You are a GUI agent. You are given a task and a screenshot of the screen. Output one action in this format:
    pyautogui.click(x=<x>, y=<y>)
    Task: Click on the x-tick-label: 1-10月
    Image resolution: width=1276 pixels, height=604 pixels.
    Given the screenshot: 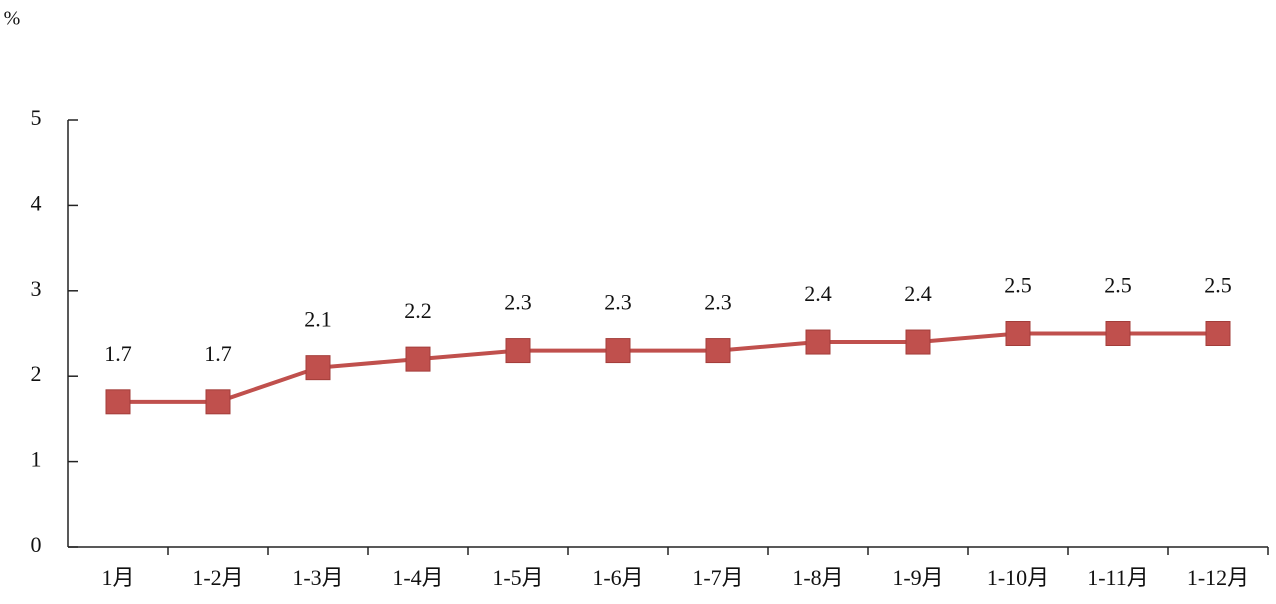 What is the action you would take?
    pyautogui.click(x=1018, y=577)
    